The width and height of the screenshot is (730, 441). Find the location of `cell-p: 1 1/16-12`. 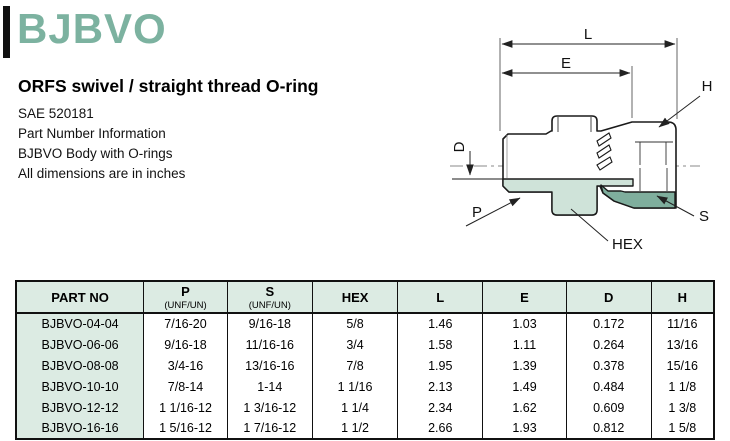

cell-p: 1 1/16-12 is located at coordinates (185, 407).